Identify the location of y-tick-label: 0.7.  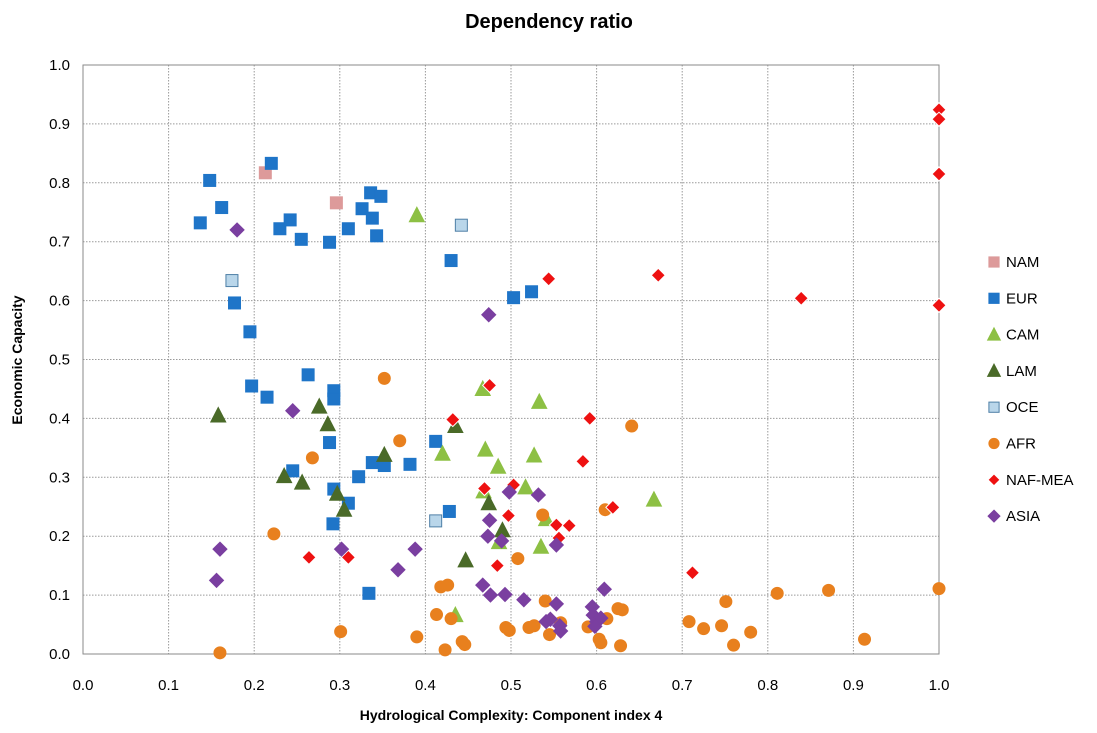
(59, 242).